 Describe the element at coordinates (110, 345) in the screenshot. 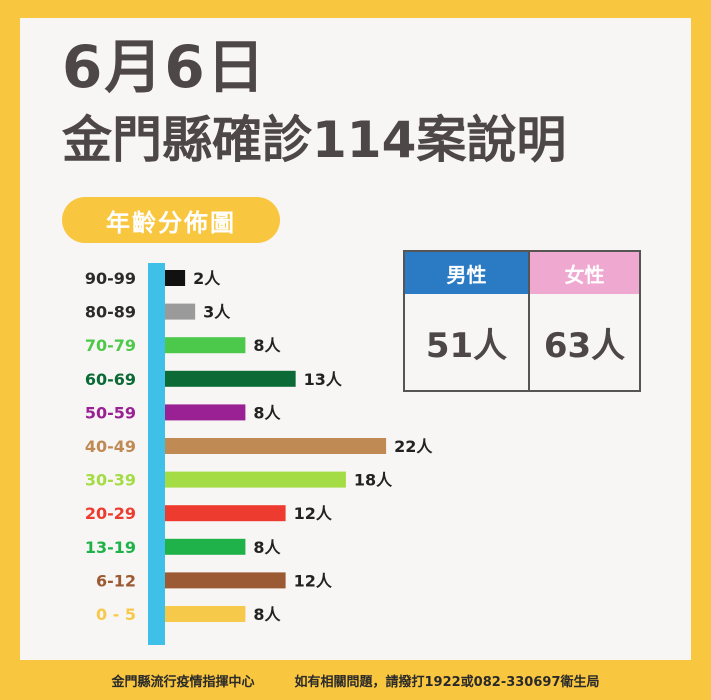

I see `age-group-label: 70-79` at that location.